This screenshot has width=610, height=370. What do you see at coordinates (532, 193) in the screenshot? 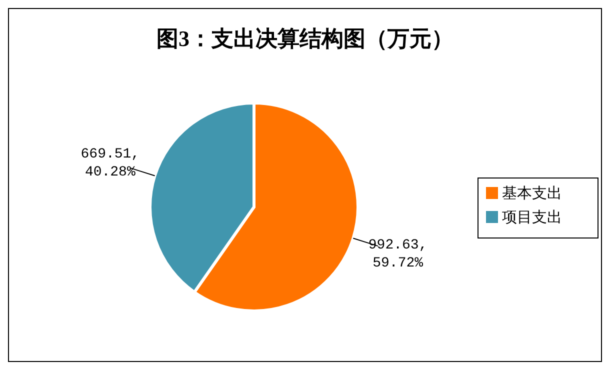
I see `legend-label: 基本支出` at bounding box center [532, 193].